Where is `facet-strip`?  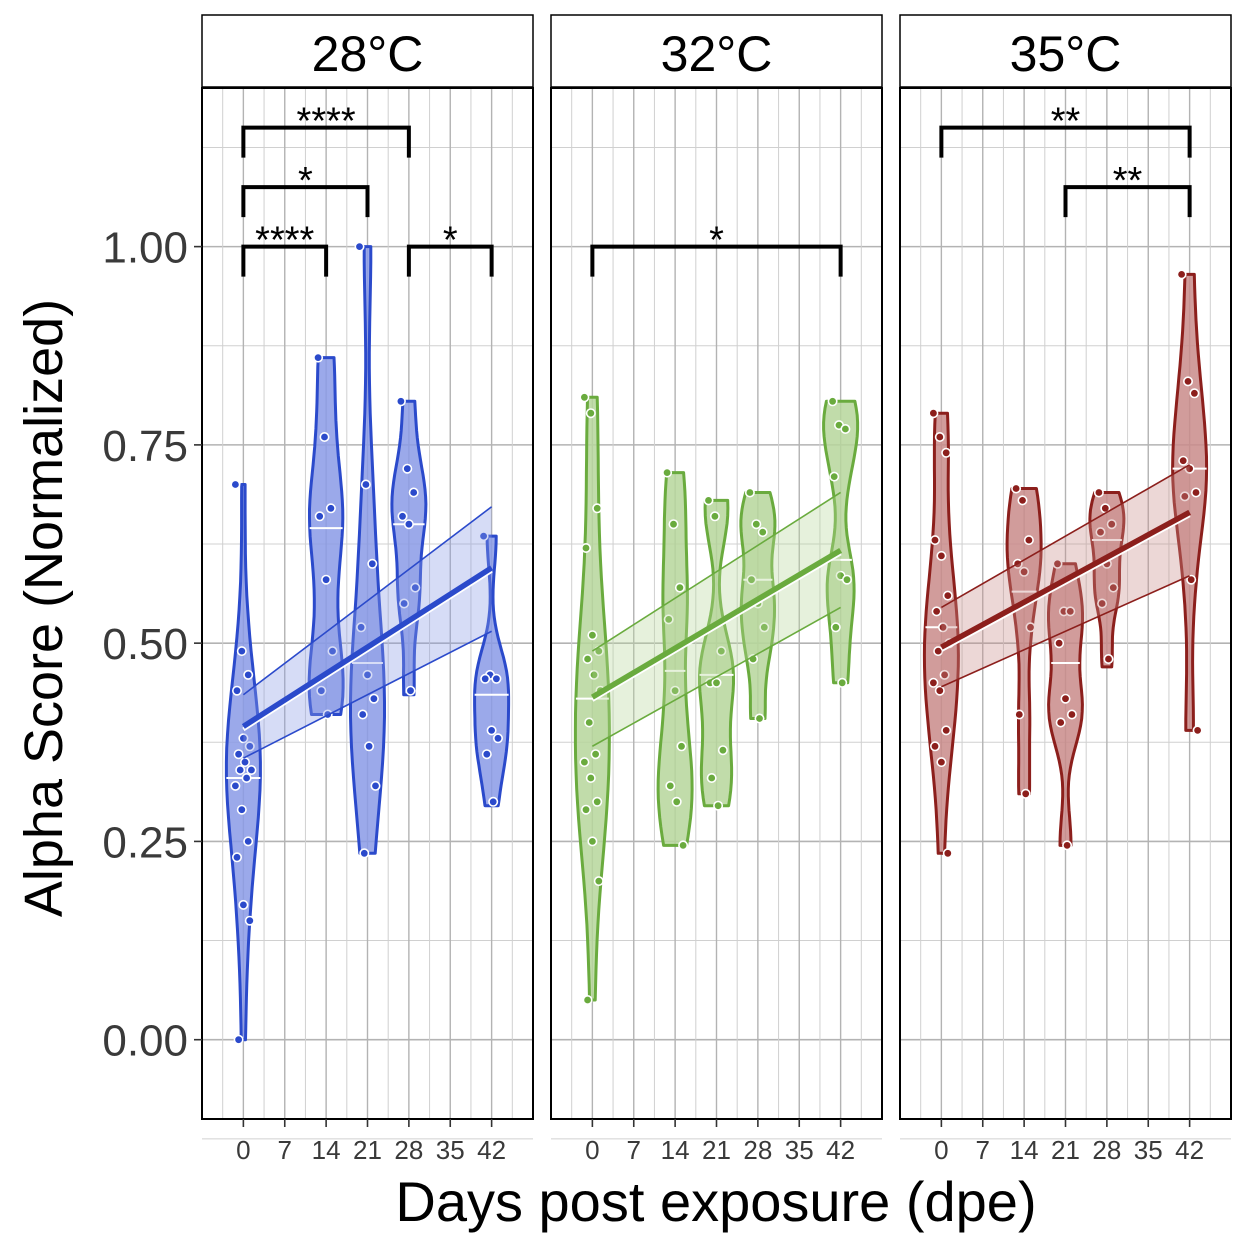
facet-strip is located at coordinates (716, 51).